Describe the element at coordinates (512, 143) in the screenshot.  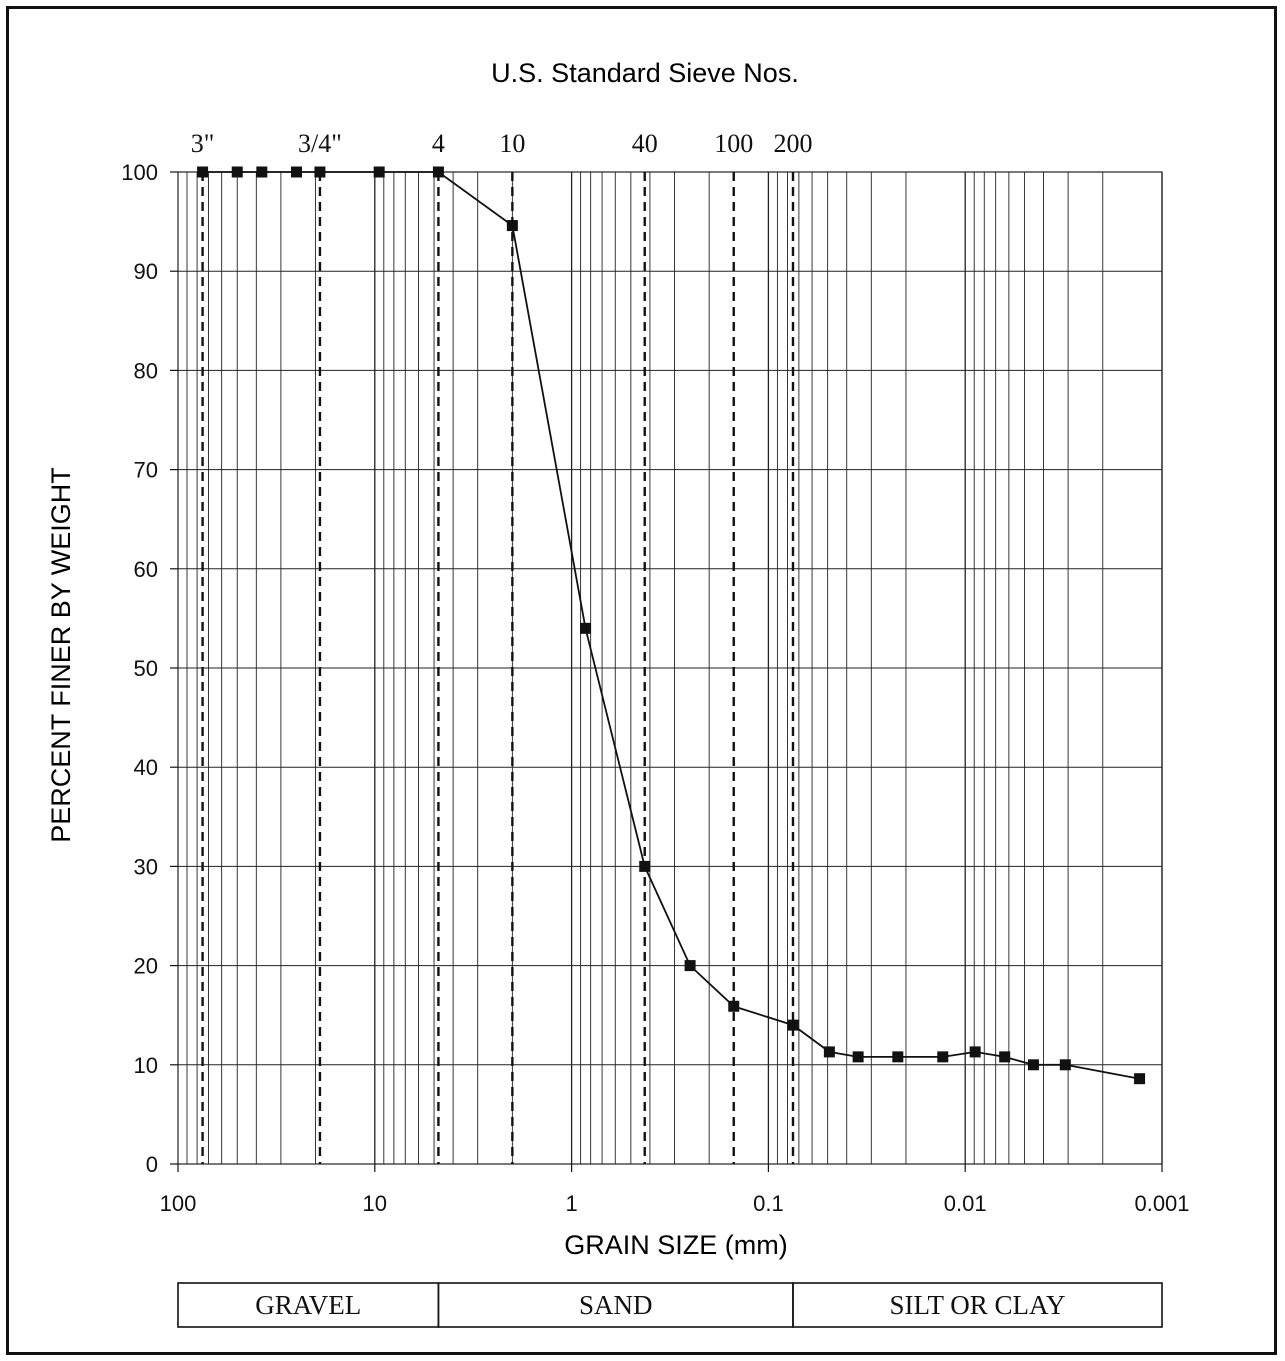
I see `sieve-label: 10` at that location.